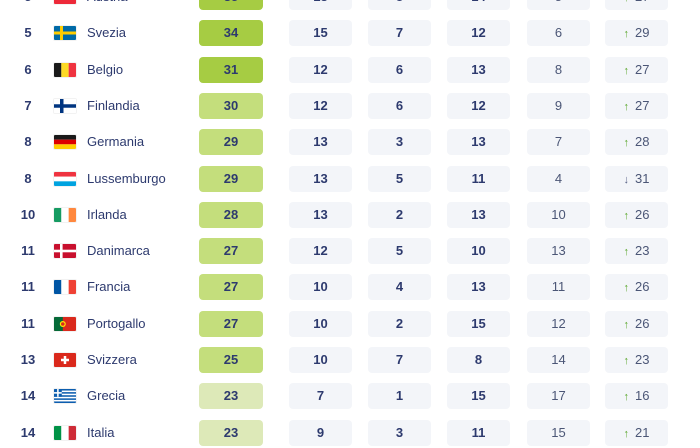  What do you see at coordinates (105, 69) in the screenshot?
I see `country-name: Belgio` at bounding box center [105, 69].